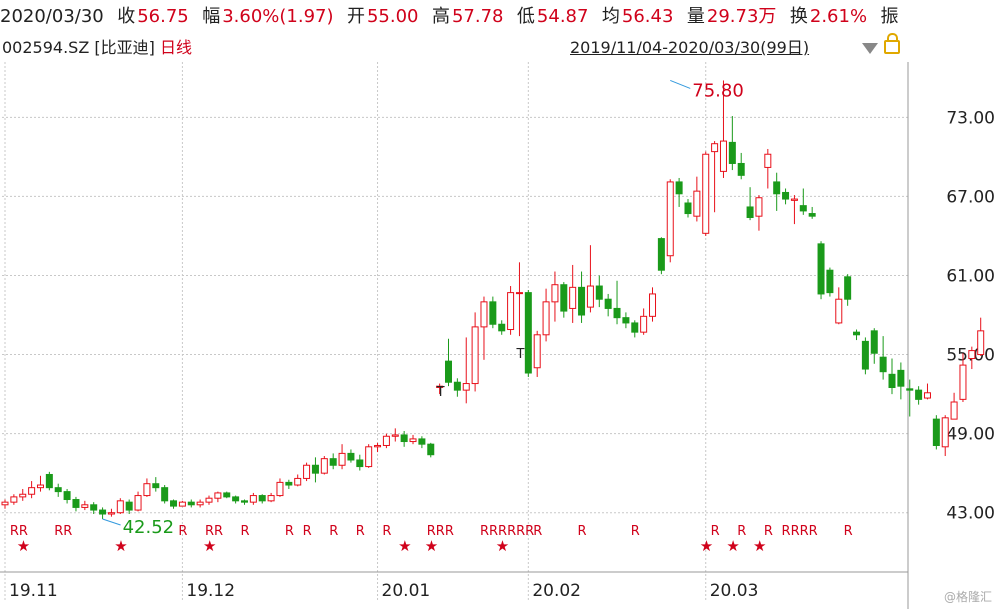  I want to click on x-tick-label: 20.02, so click(556, 591).